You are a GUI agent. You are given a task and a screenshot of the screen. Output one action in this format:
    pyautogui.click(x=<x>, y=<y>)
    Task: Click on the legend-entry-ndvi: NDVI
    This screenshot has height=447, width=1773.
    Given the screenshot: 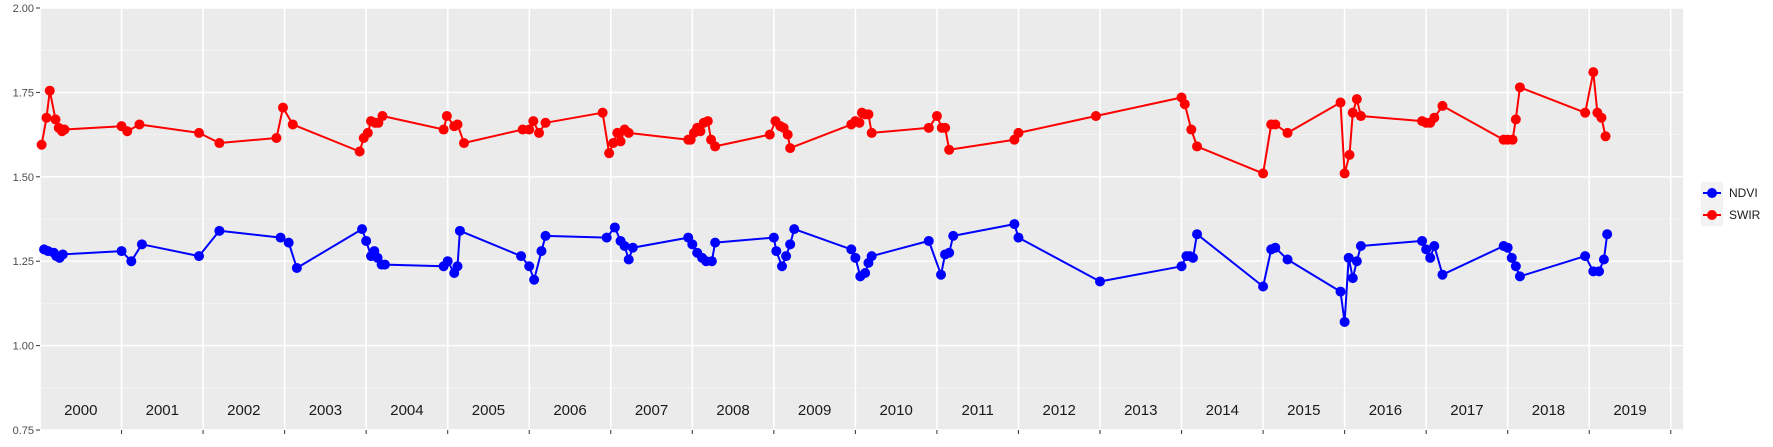 What is the action you would take?
    pyautogui.click(x=1729, y=193)
    